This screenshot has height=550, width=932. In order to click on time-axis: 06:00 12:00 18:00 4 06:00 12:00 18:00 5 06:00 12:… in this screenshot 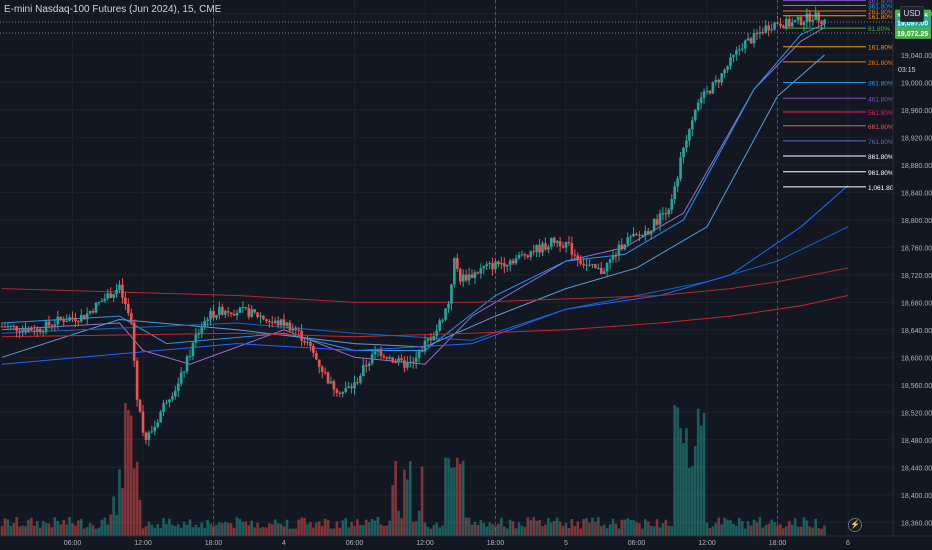, I will do `click(466, 542)`.